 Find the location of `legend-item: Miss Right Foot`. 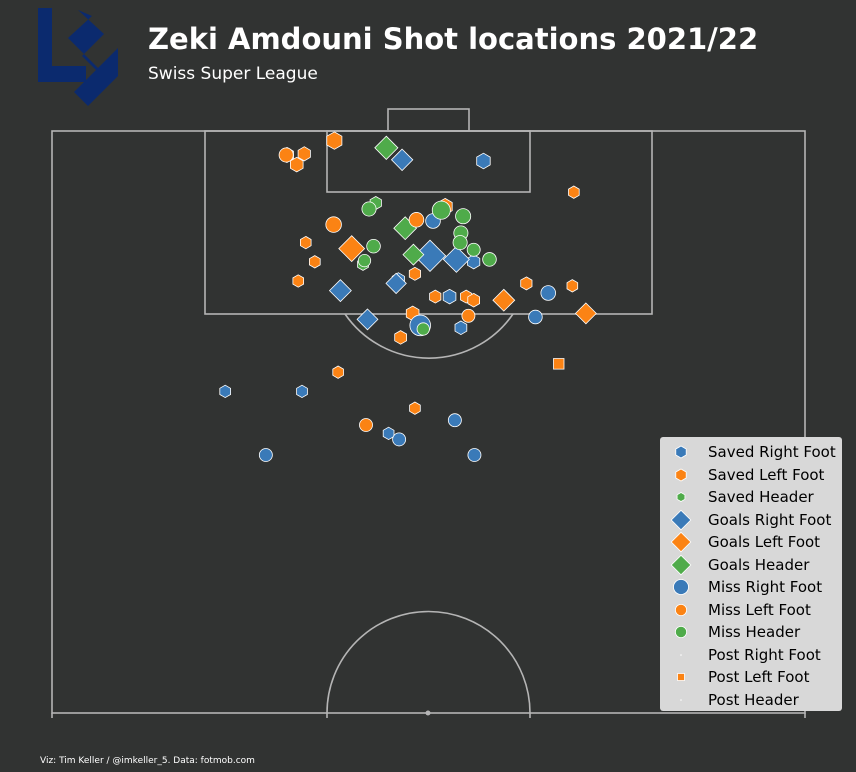

legend-item: Miss Right Foot is located at coordinates (751, 587).